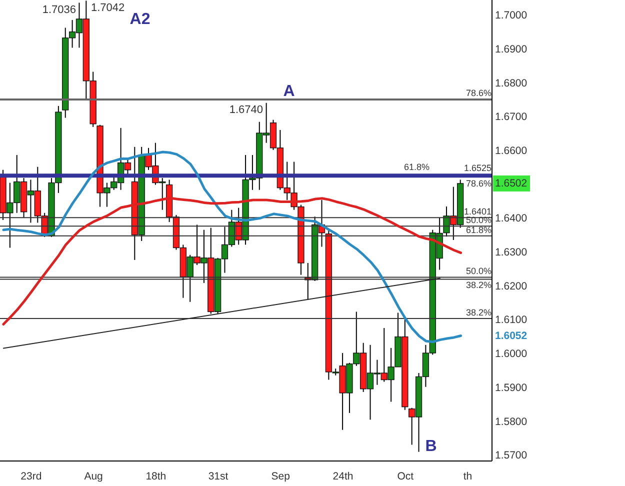 Image resolution: width=625 pixels, height=486 pixels. What do you see at coordinates (511, 336) in the screenshot?
I see `text: 1.6052` at bounding box center [511, 336].